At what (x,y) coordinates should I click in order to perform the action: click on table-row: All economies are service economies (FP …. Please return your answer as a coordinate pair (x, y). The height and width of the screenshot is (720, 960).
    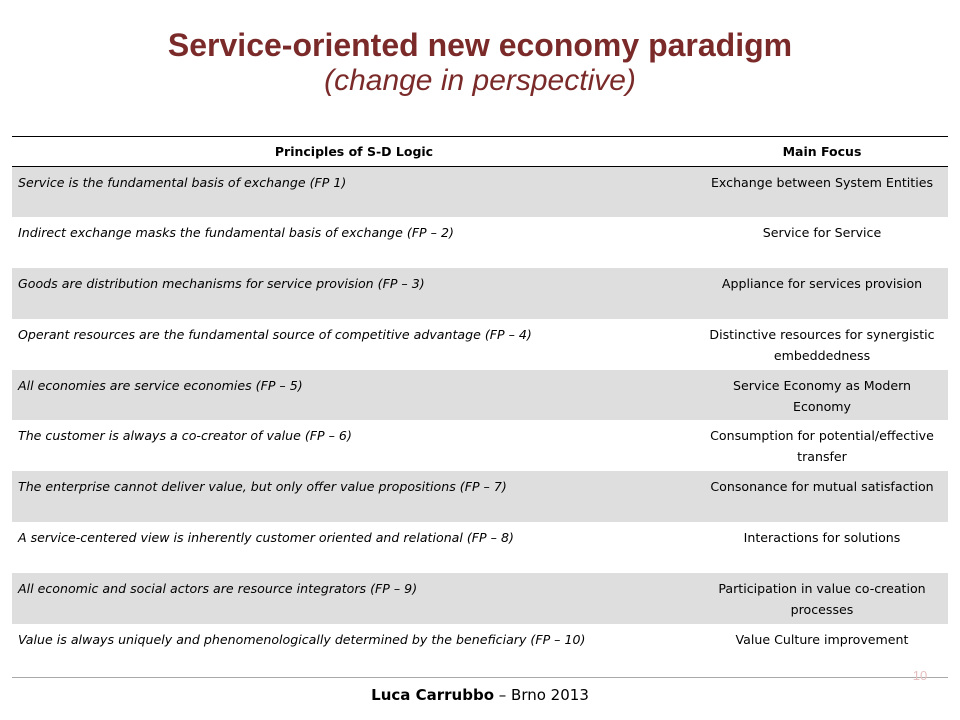
    Looking at the image, I should click on (480, 395).